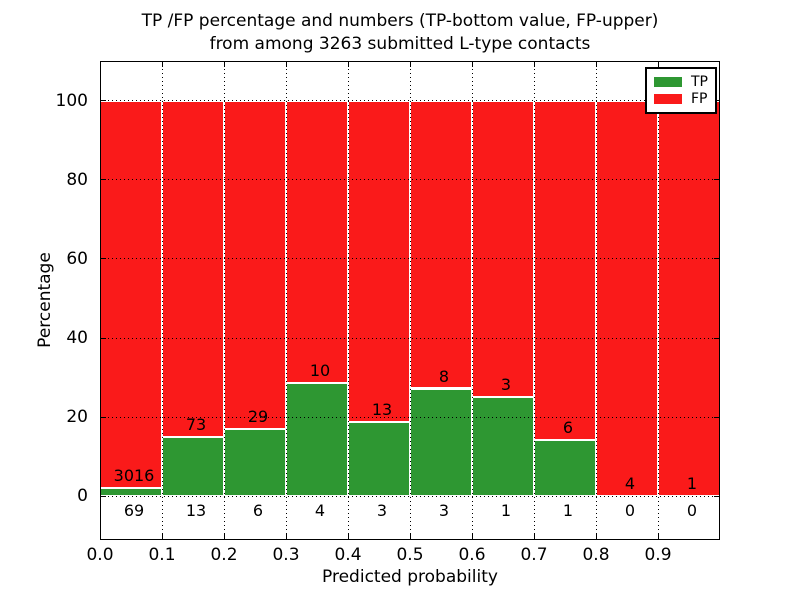  What do you see at coordinates (699, 82) in the screenshot?
I see `tp-legend-label: TP` at bounding box center [699, 82].